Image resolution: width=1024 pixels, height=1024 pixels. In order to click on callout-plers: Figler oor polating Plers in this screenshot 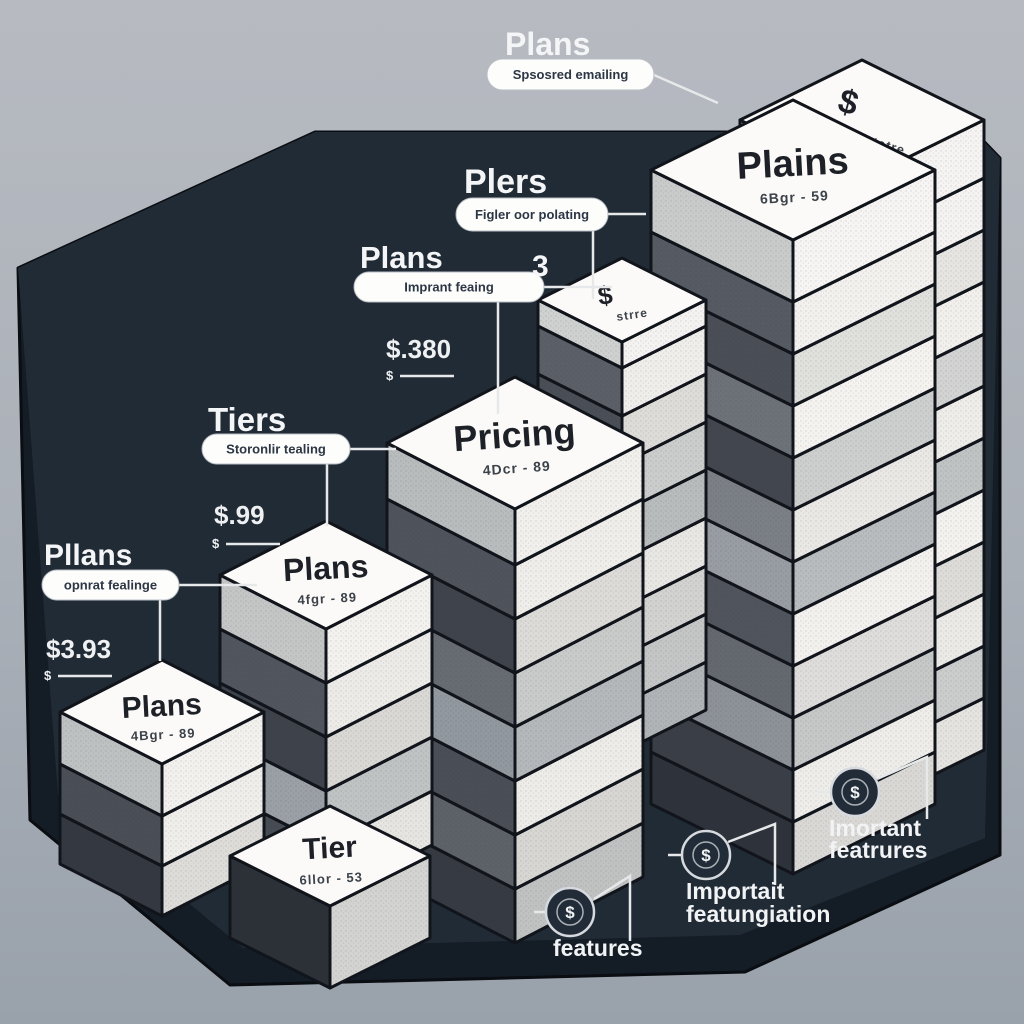, I will do `click(550, 231)`.